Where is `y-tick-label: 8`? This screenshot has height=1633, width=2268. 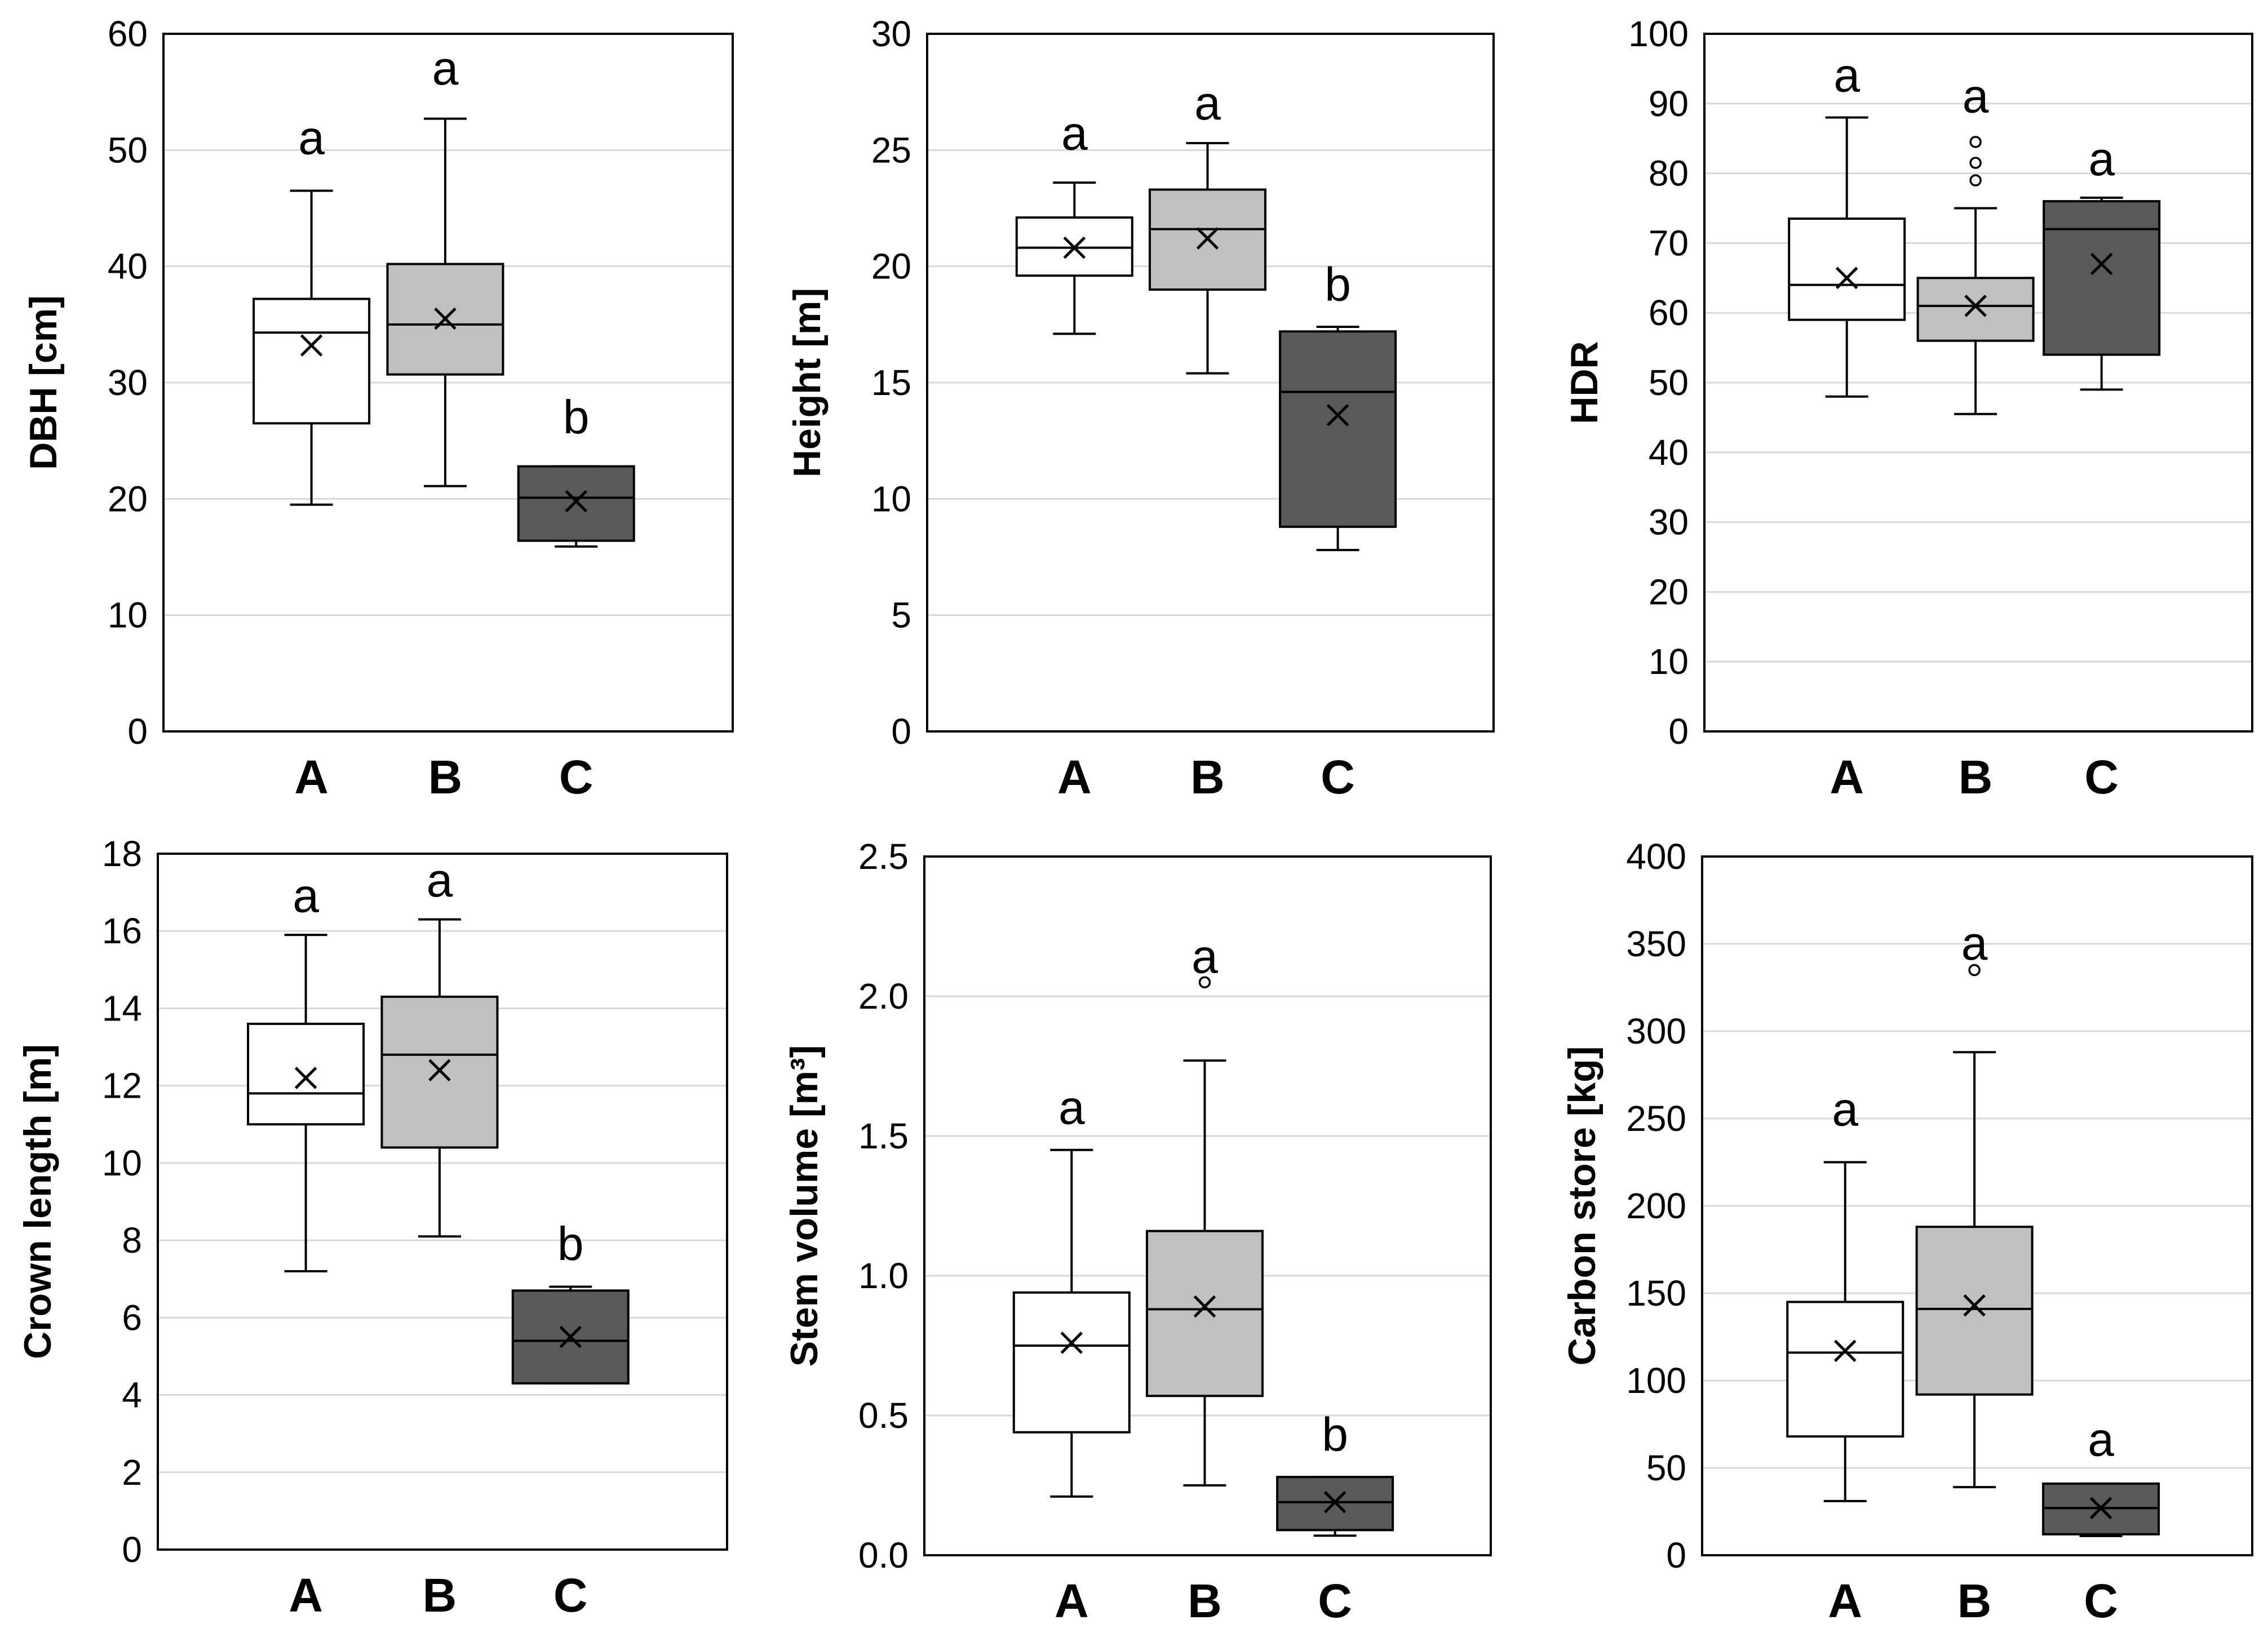
y-tick-label: 8 is located at coordinates (132, 1240).